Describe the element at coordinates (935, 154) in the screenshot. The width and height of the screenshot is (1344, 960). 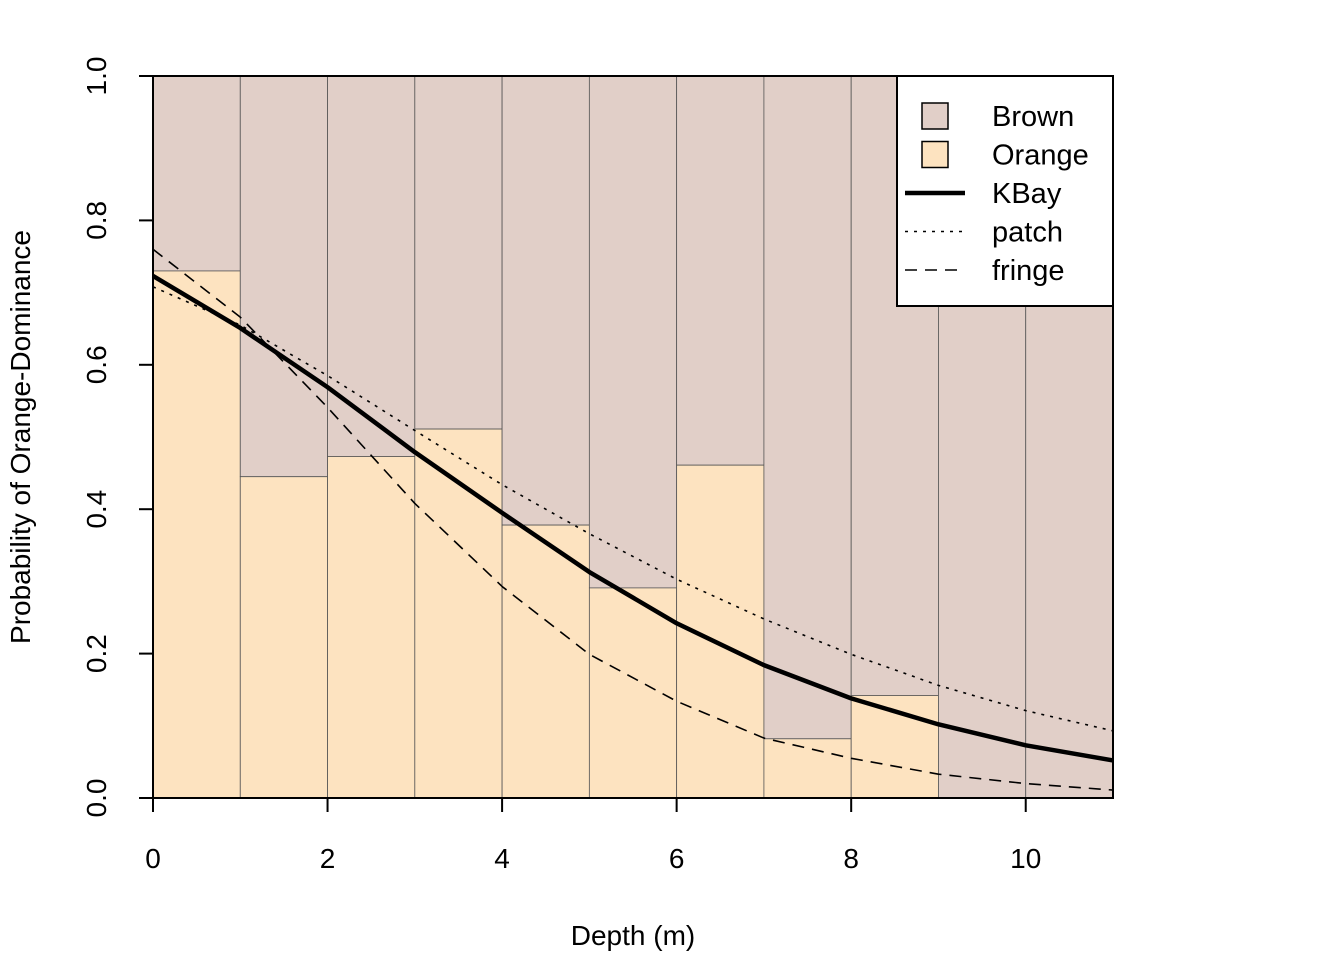
I see `legend-swatch-orange` at that location.